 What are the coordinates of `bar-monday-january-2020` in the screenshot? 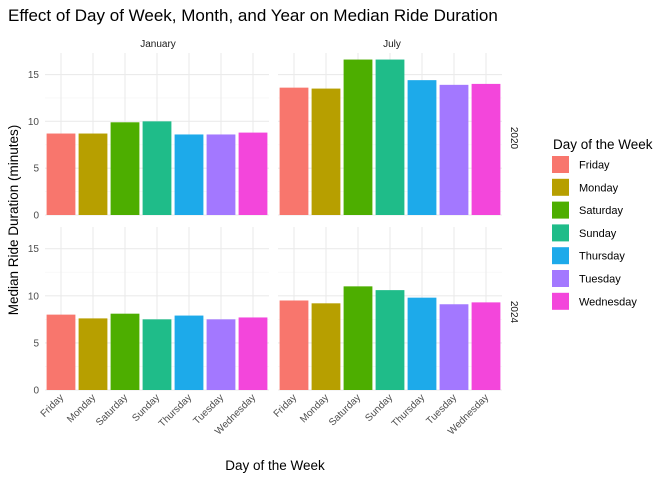 It's located at (93, 174).